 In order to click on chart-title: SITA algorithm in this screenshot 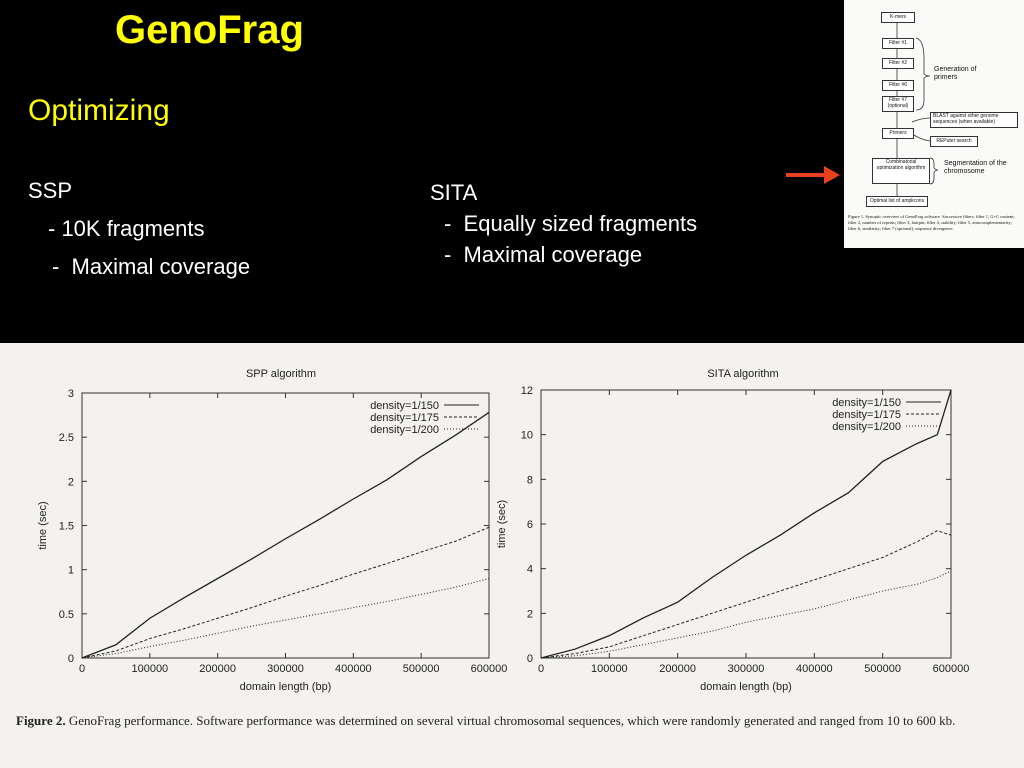, I will do `click(742, 374)`.